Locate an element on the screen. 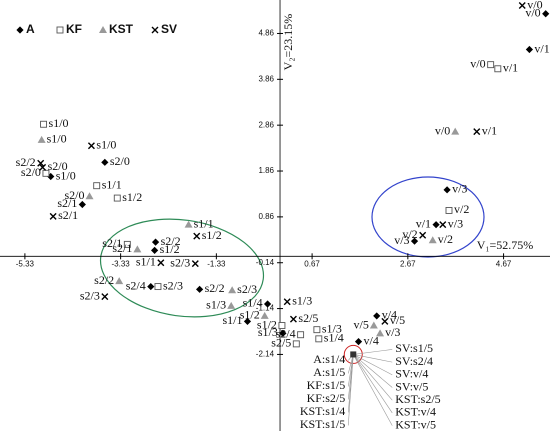 This screenshot has width=550, height=431. overlap-label: KST:v/4 is located at coordinates (415, 412).